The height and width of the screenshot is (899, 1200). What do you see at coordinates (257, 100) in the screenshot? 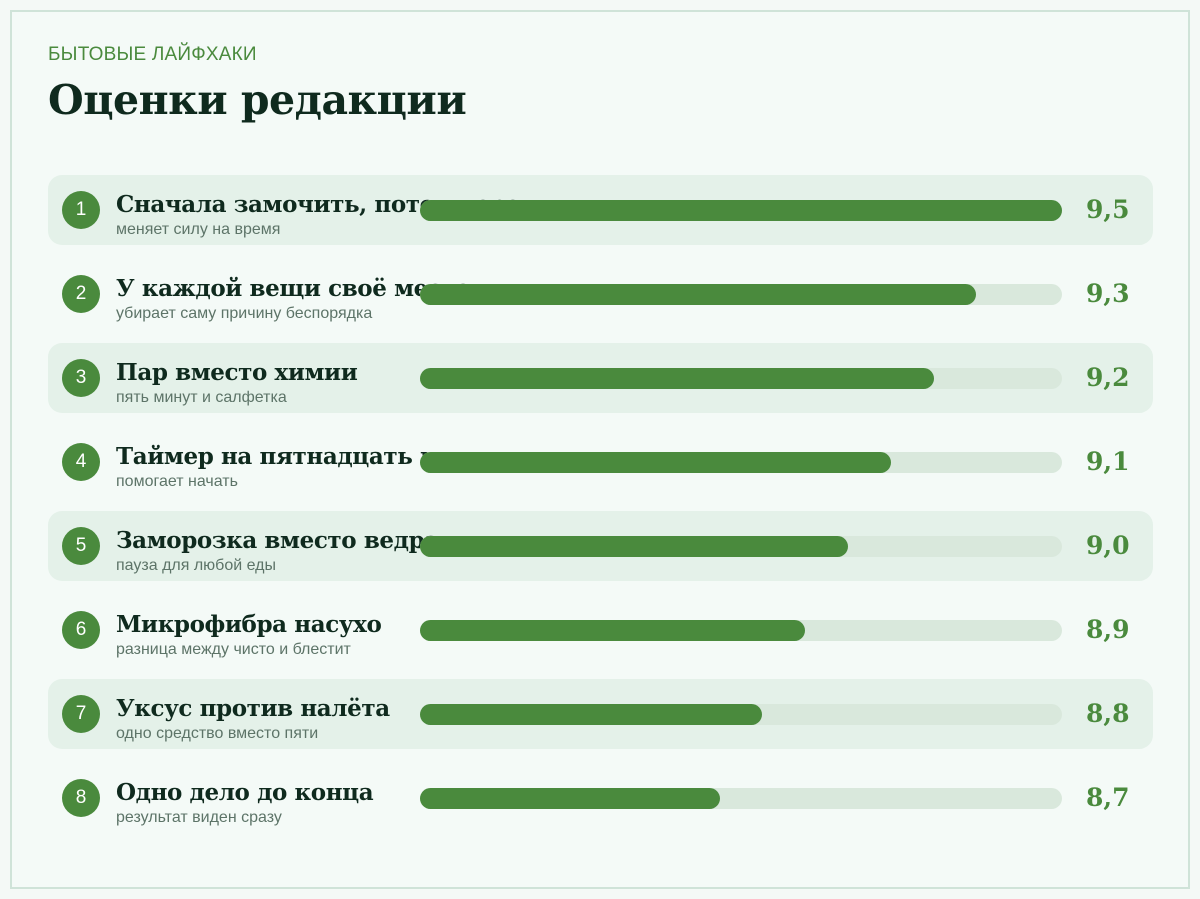
I see `page-title: Оценки редакции` at bounding box center [257, 100].